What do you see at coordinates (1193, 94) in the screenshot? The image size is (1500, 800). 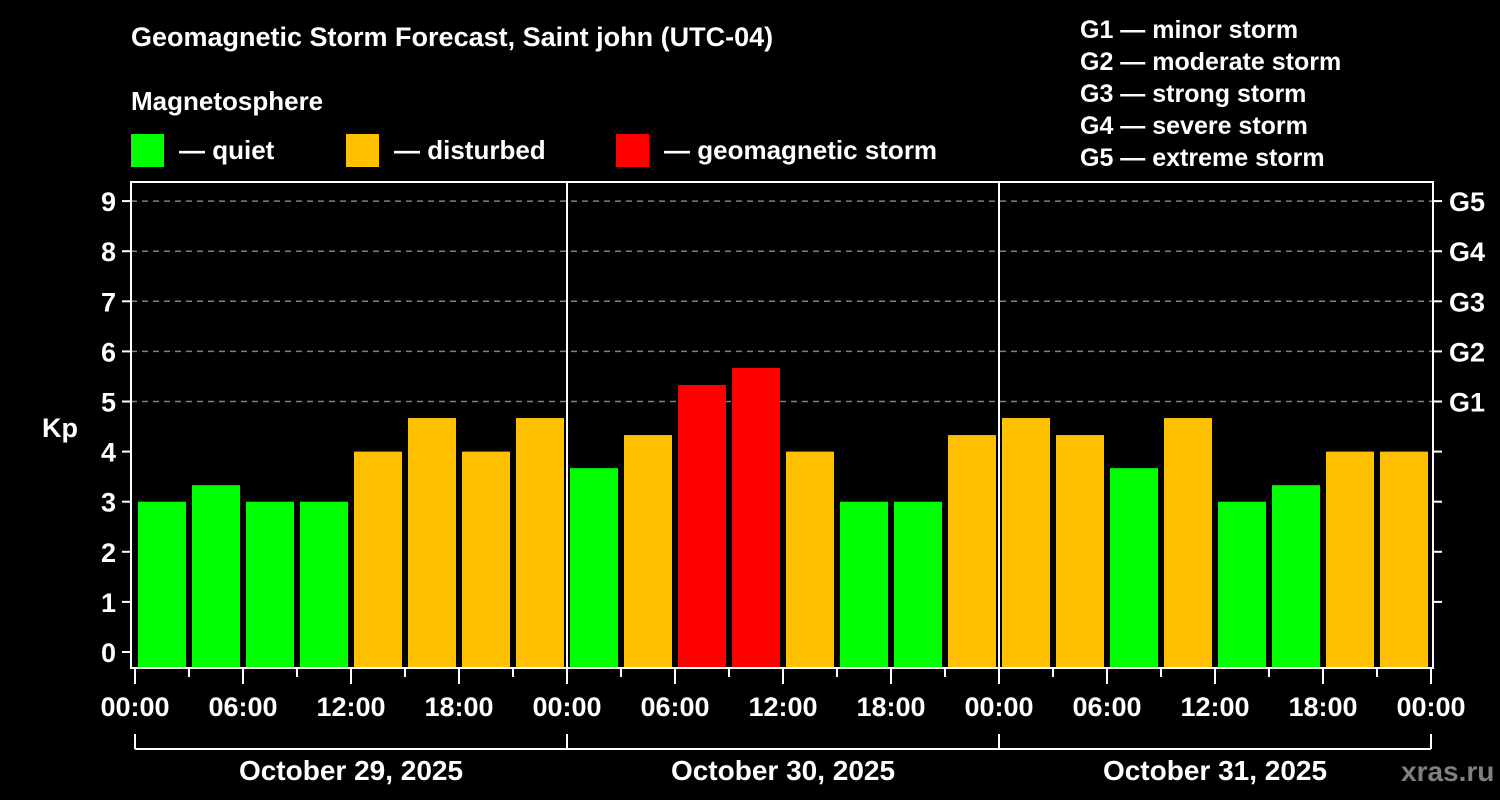 I see `g3-description: G3 — strong storm` at bounding box center [1193, 94].